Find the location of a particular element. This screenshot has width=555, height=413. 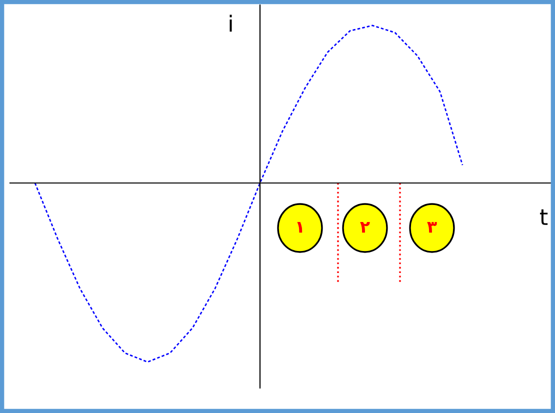

x-axis-title: t is located at coordinates (544, 217).